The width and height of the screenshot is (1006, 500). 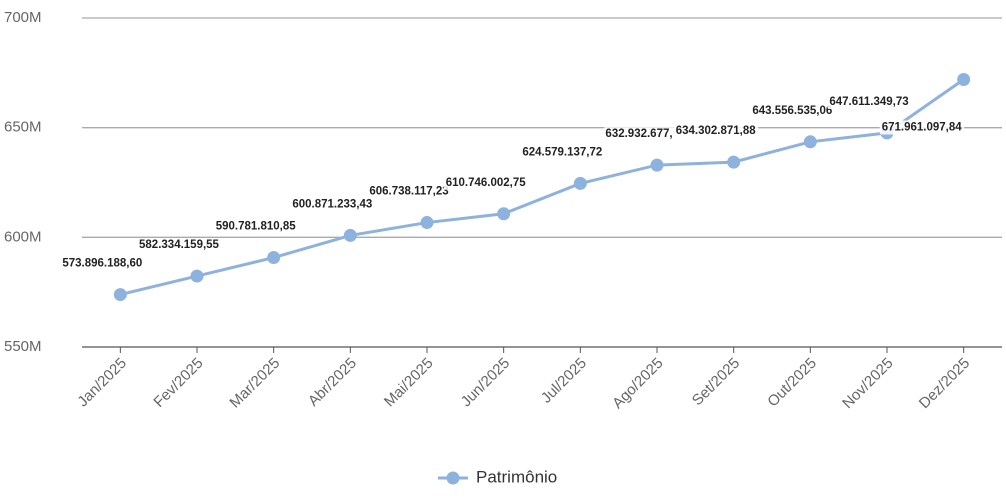 I want to click on x-tick-label: Nov/2025, so click(x=867, y=383).